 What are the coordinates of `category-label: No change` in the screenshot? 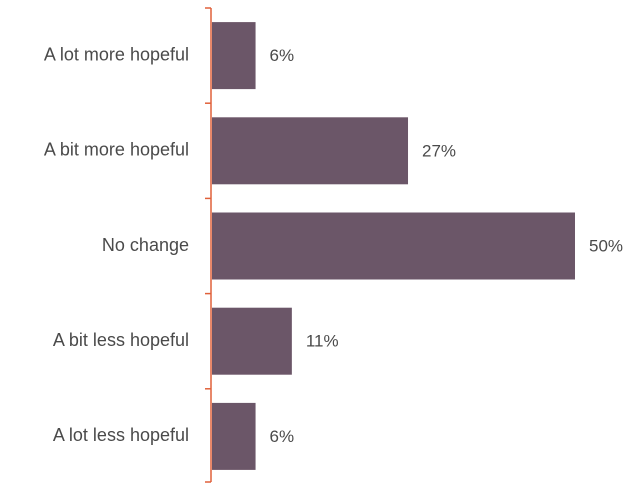 It's located at (145, 245).